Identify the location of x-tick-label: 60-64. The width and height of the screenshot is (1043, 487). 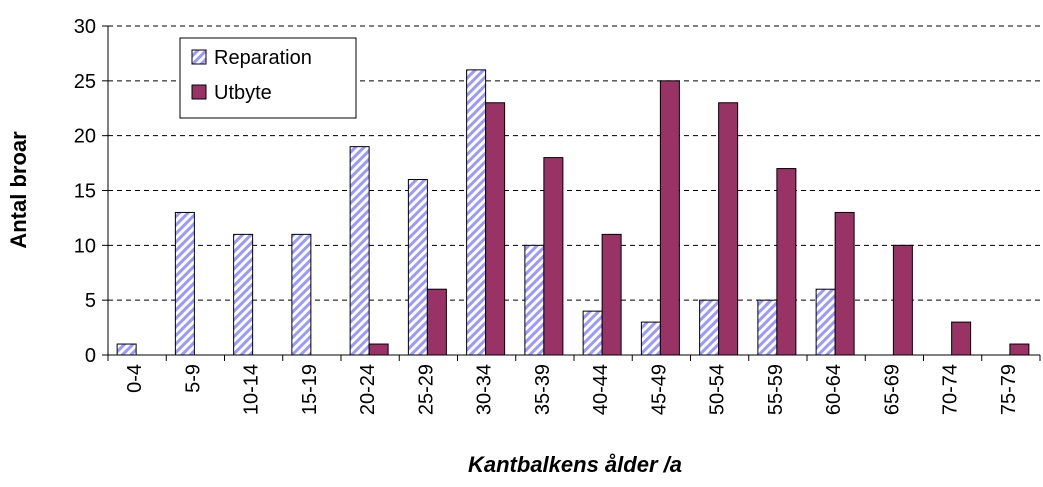
(834, 389).